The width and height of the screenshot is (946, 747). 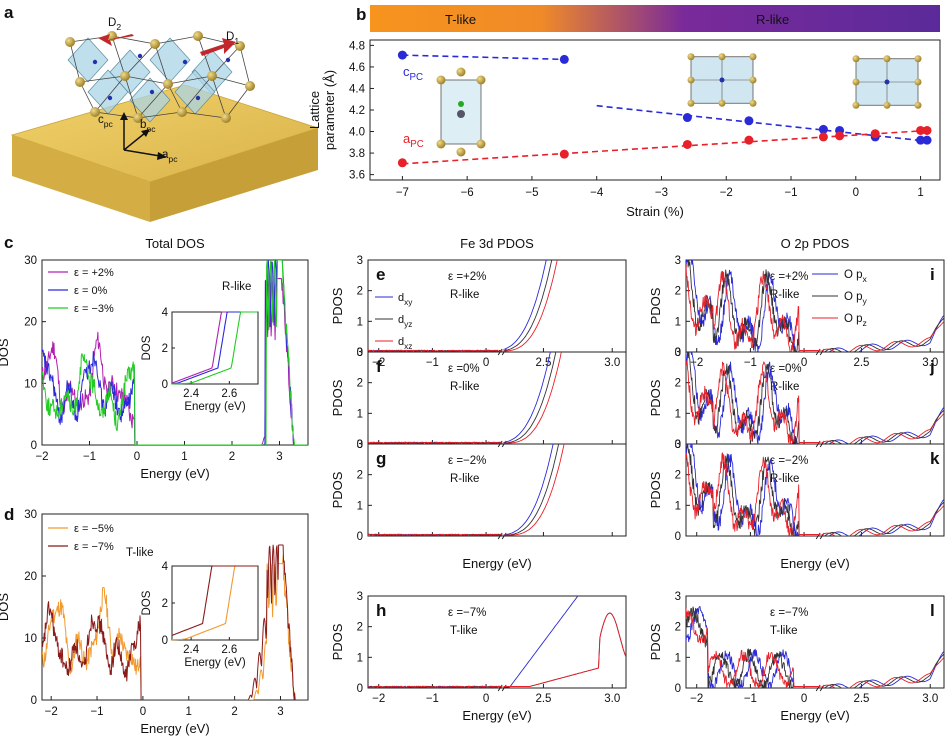 What do you see at coordinates (175, 352) in the screenshot?
I see `dos-line` at bounding box center [175, 352].